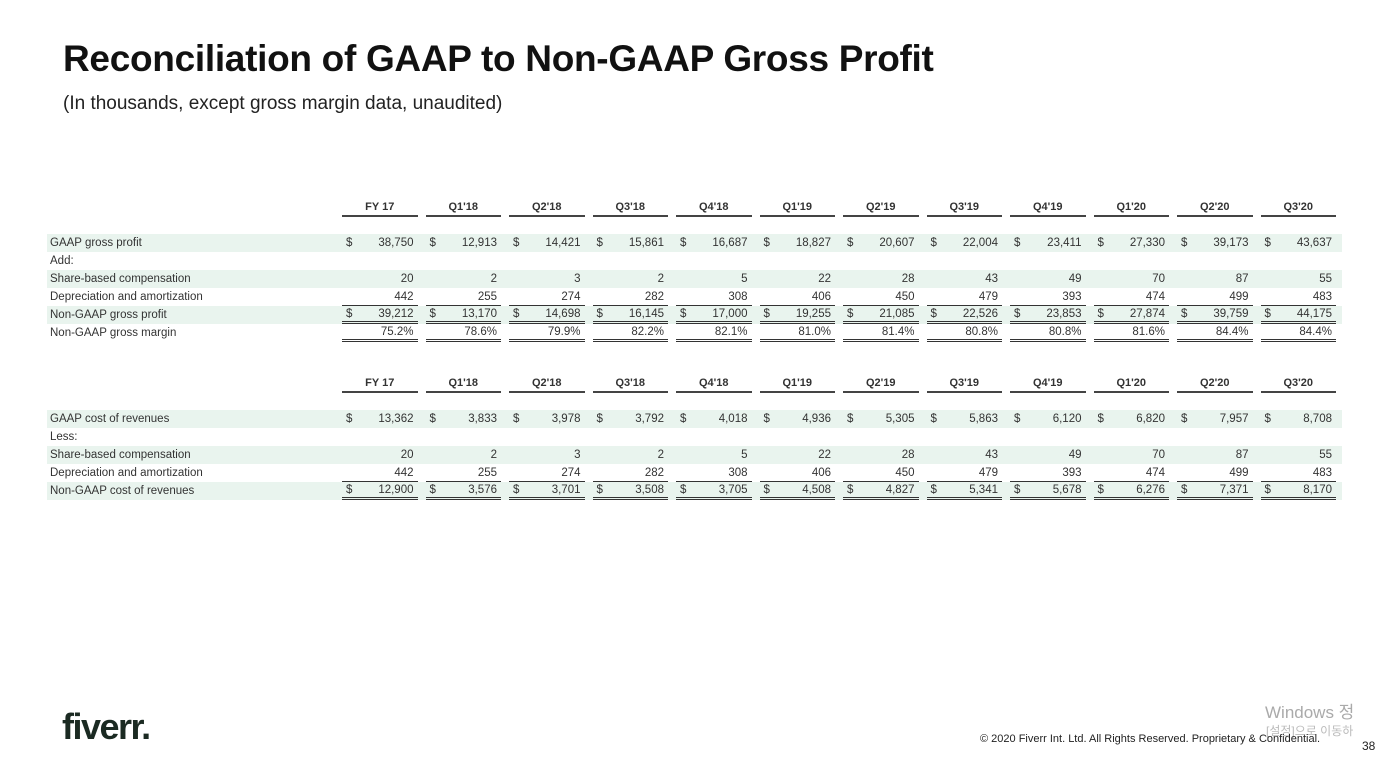 Image resolution: width=1384 pixels, height=774 pixels. What do you see at coordinates (654, 296) in the screenshot?
I see `value: 282` at bounding box center [654, 296].